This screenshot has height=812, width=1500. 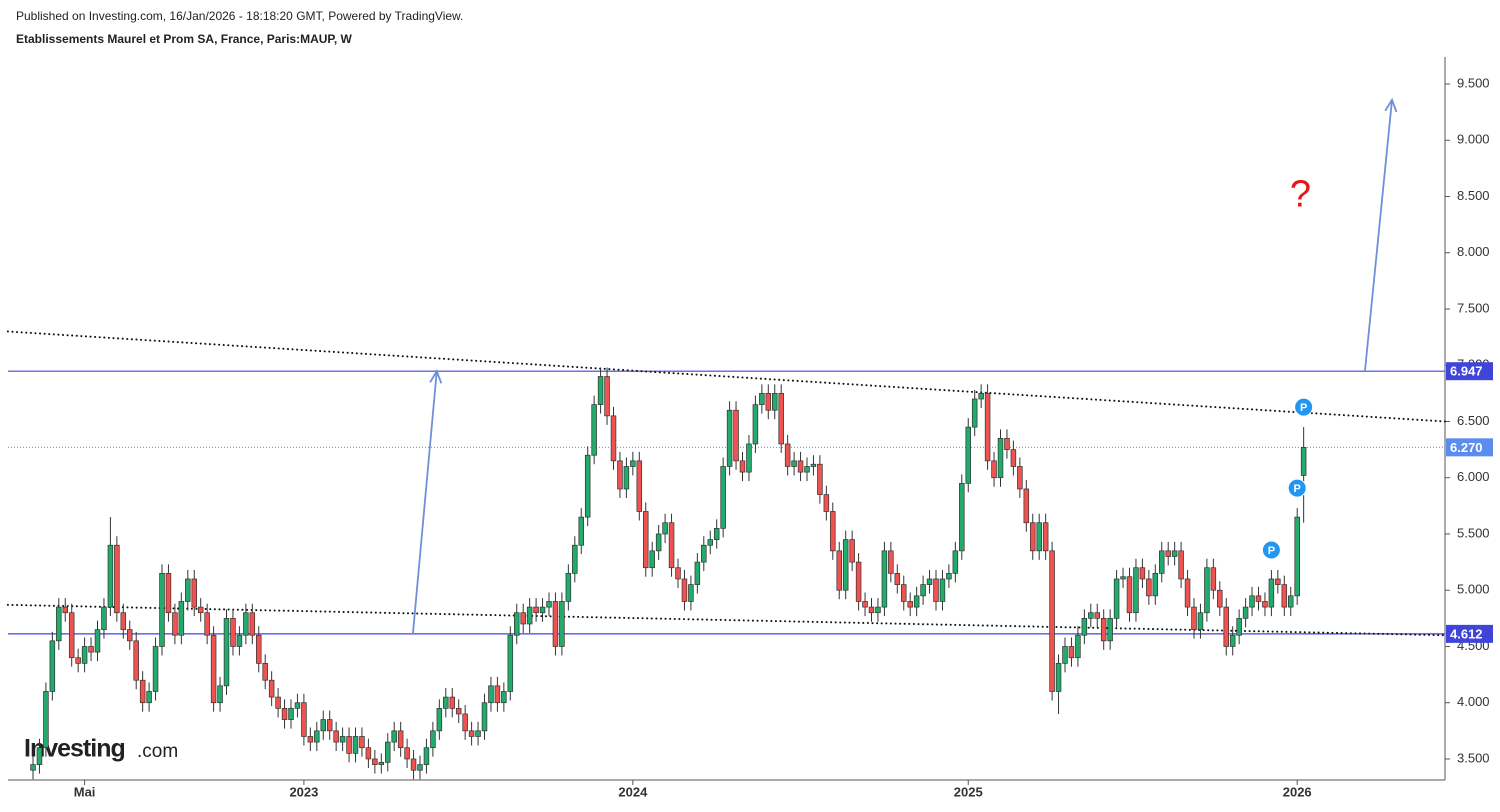 What do you see at coordinates (1473, 757) in the screenshot?
I see `y-tick-label: 3.500` at bounding box center [1473, 757].